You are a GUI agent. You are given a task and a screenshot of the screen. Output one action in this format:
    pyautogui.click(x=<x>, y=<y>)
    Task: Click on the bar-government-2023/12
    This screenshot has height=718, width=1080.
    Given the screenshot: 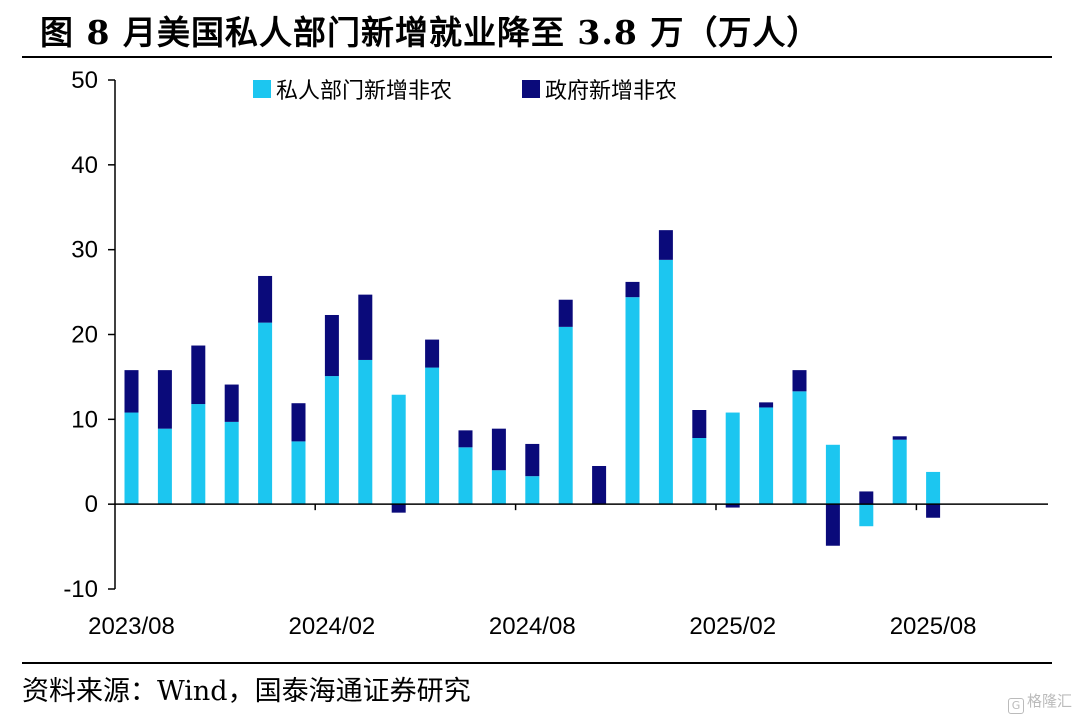 What is the action you would take?
    pyautogui.click(x=265, y=299)
    